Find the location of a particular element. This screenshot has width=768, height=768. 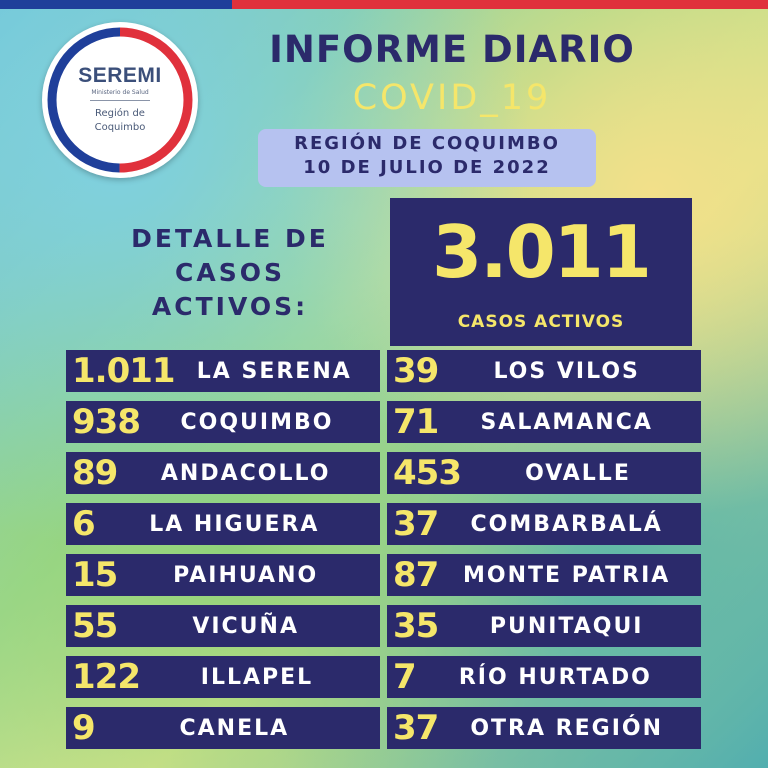

commune-row: 71 SALAMANCA is located at coordinates (544, 422).